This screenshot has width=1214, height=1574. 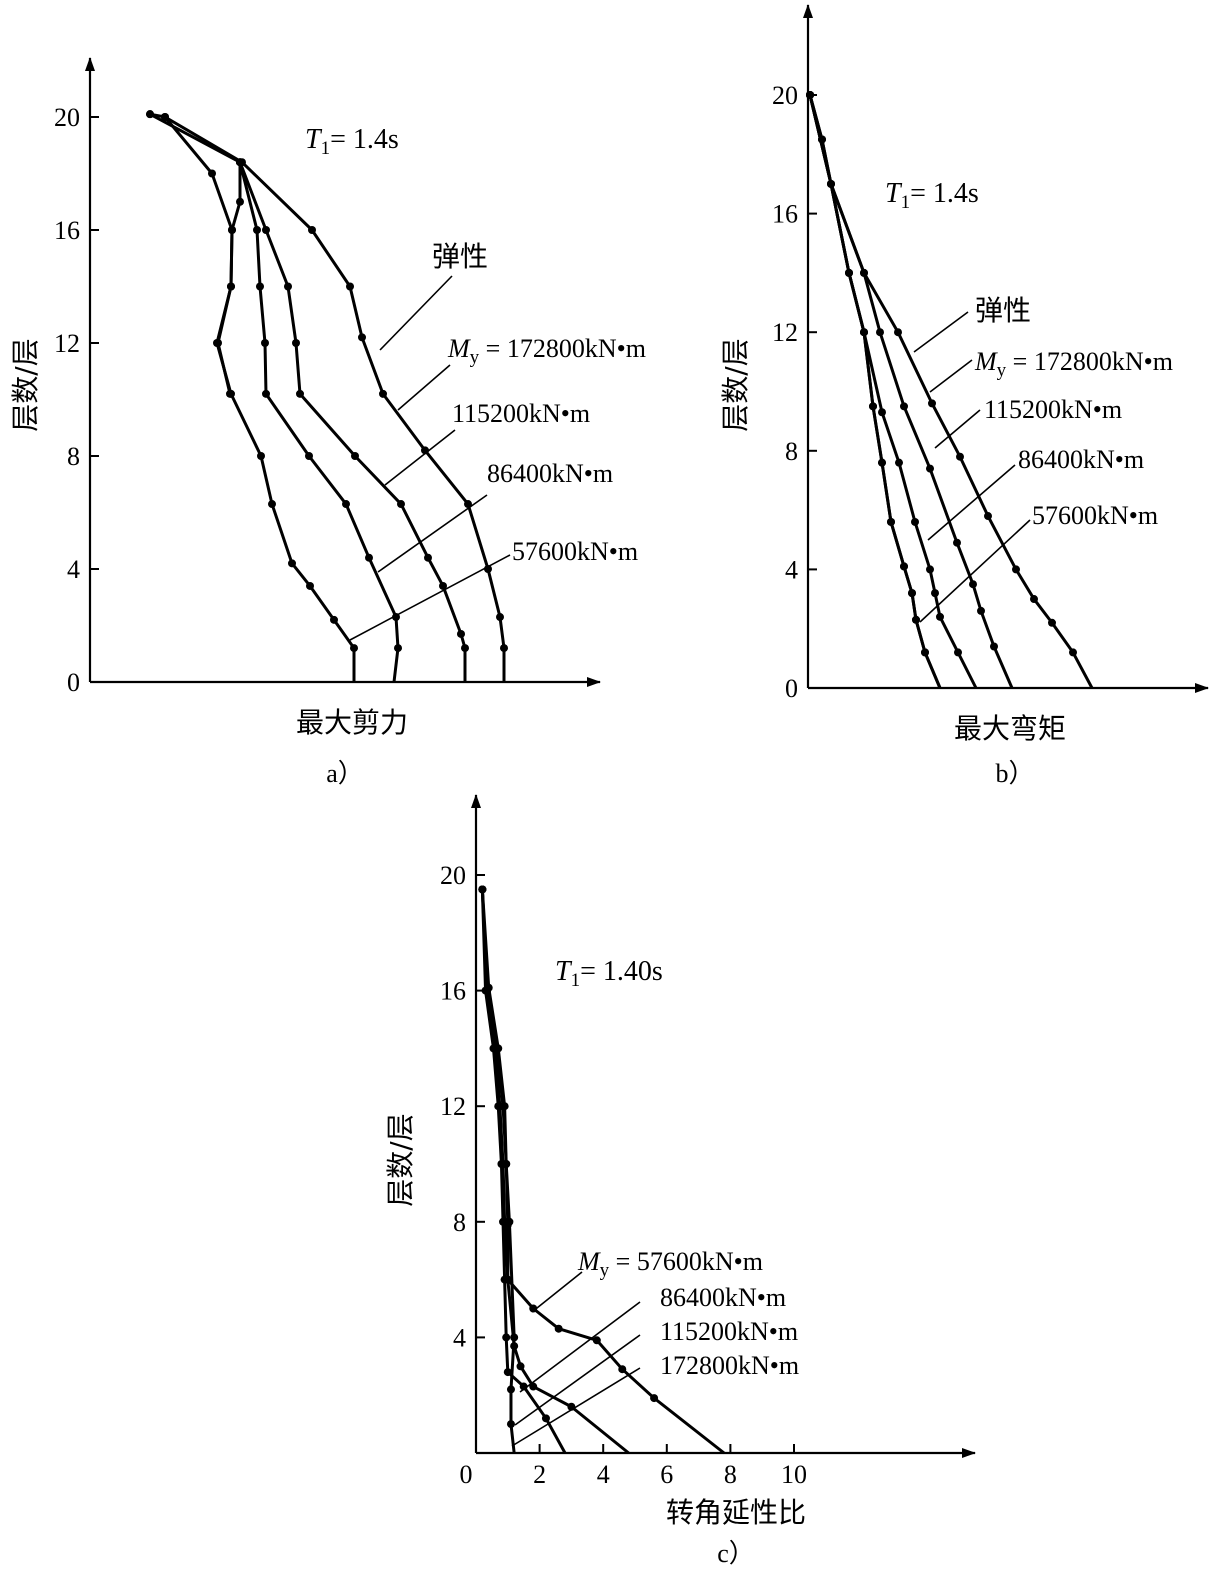 I want to click on chart-c-series-label-172800: 172800kN•m, so click(x=729, y=1365).